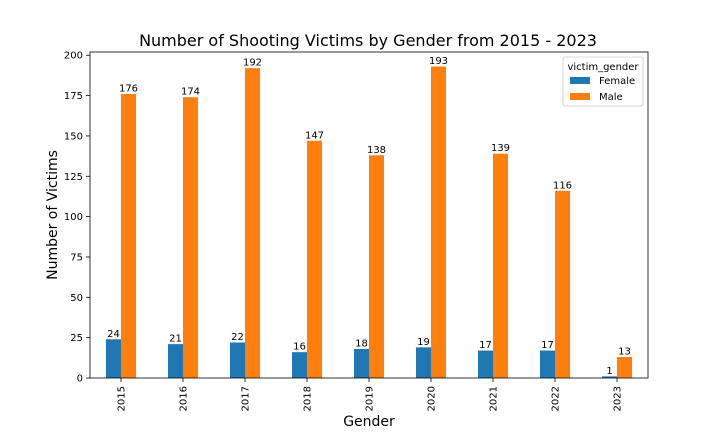  Describe the element at coordinates (73, 136) in the screenshot. I see `y-tick-label: 150` at that location.